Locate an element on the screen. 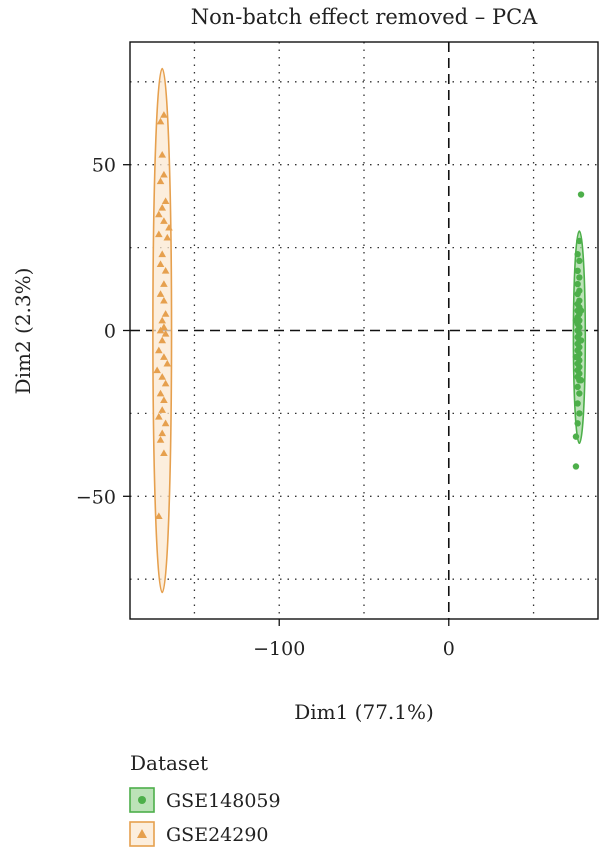 Image resolution: width=600 pixels, height=851 pixels. x-axis-title: Dim1 (77.1%) is located at coordinates (364, 712).